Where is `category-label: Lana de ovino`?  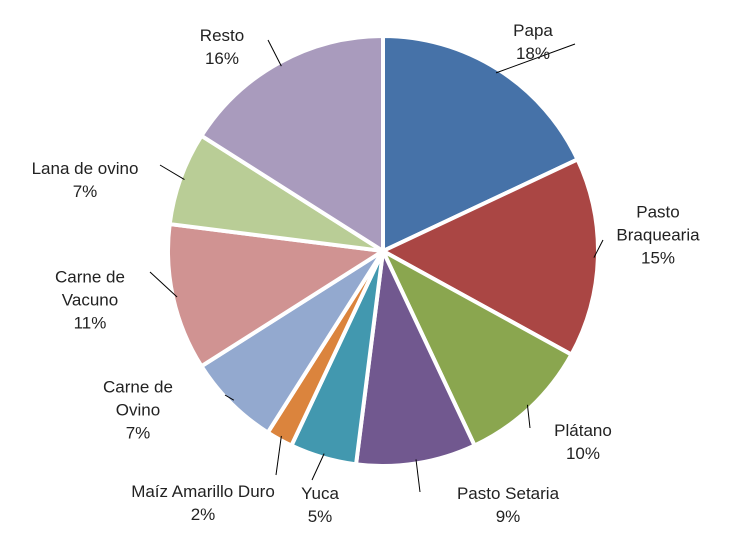 category-label: Lana de ovino is located at coordinates (85, 168).